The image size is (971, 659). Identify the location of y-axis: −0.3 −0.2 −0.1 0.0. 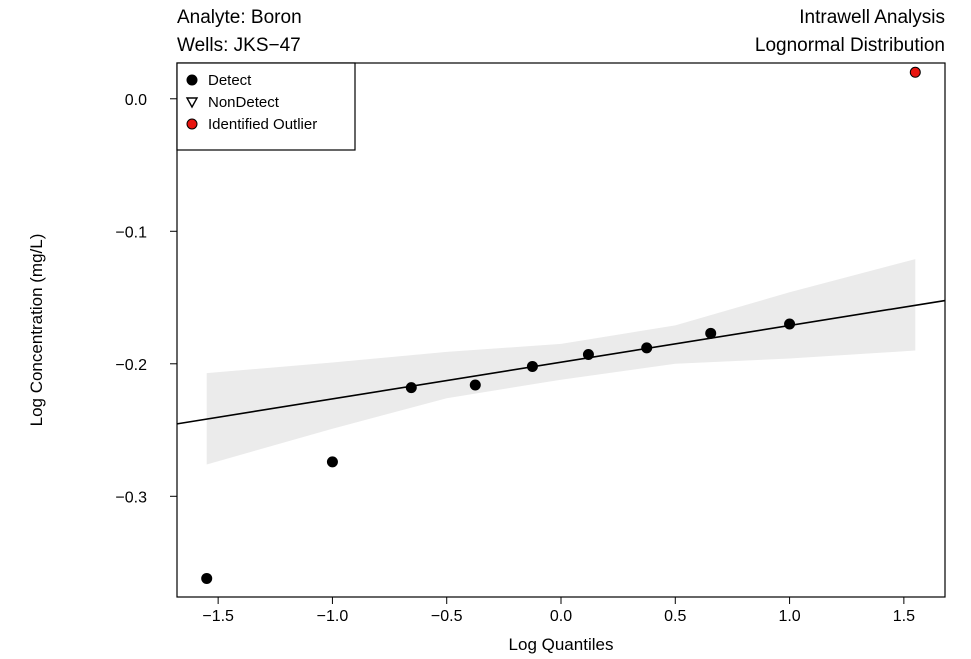
(146, 299).